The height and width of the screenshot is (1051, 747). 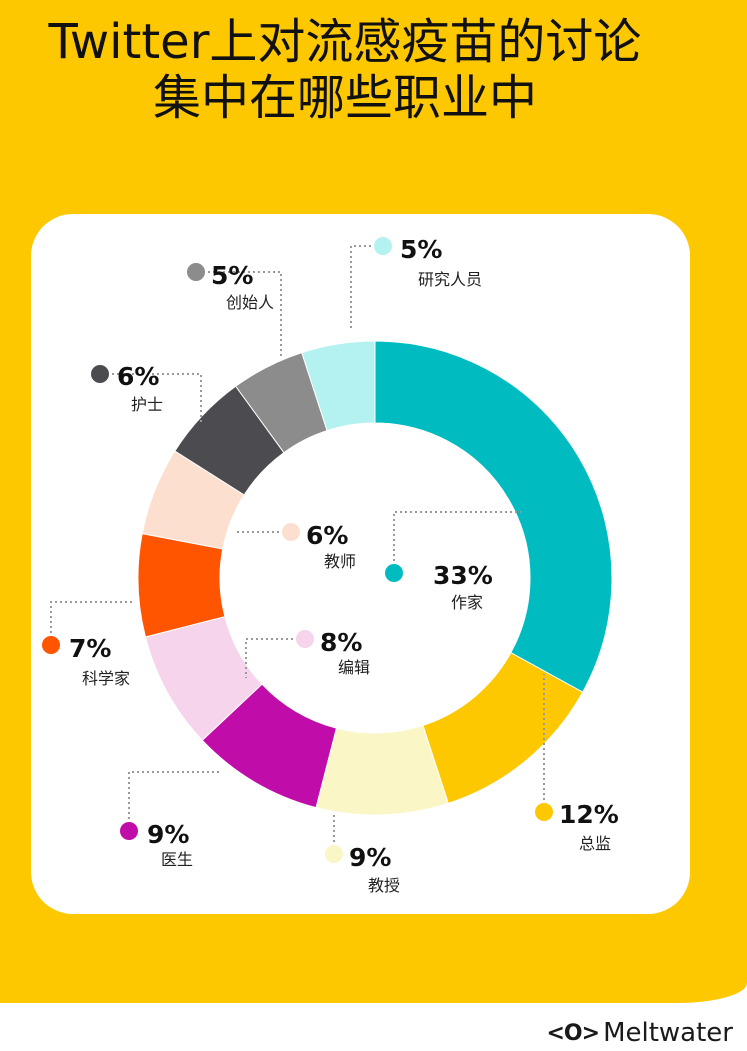 I want to click on data-label-5: 7%, so click(x=90, y=648).